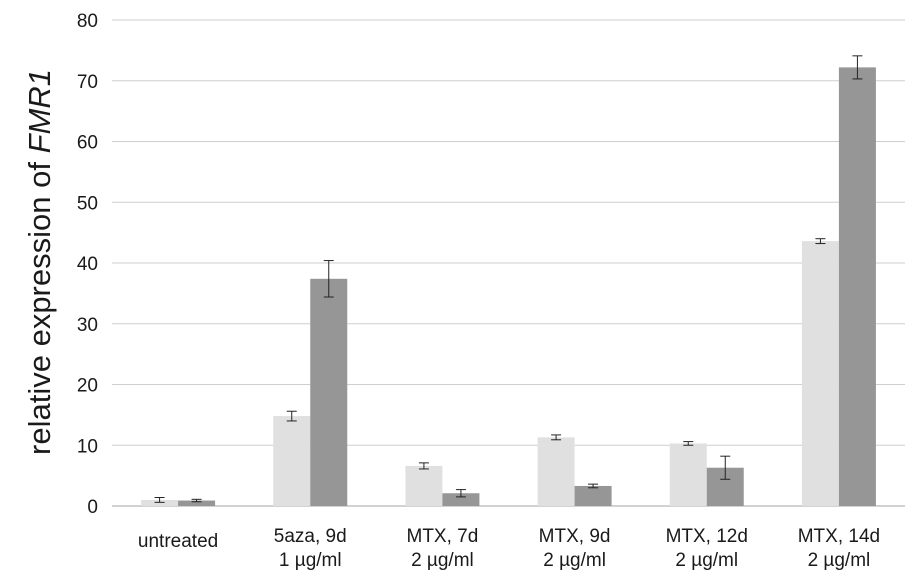 The height and width of the screenshot is (573, 910). I want to click on y-tick-label: 40, so click(87, 264).